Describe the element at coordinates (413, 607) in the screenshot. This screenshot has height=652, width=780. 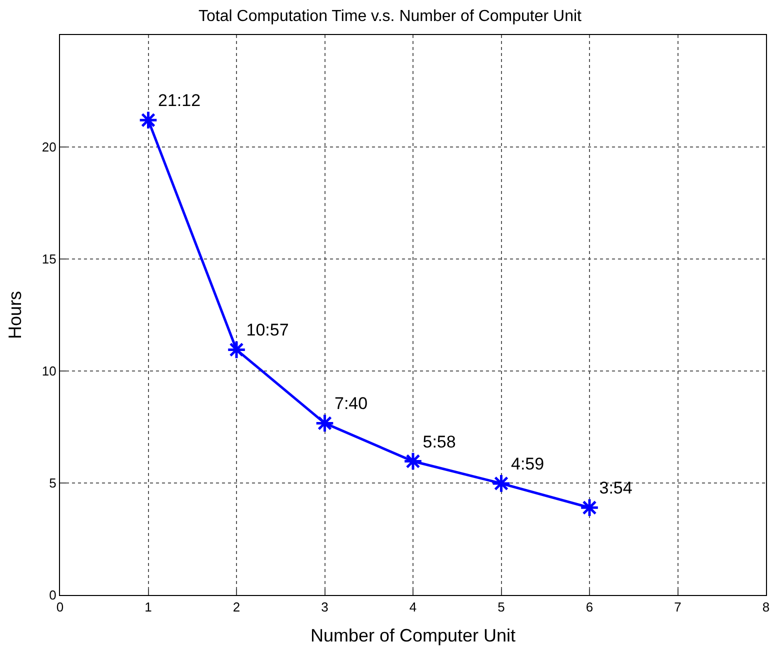
I see `x-tick-label: 4` at that location.